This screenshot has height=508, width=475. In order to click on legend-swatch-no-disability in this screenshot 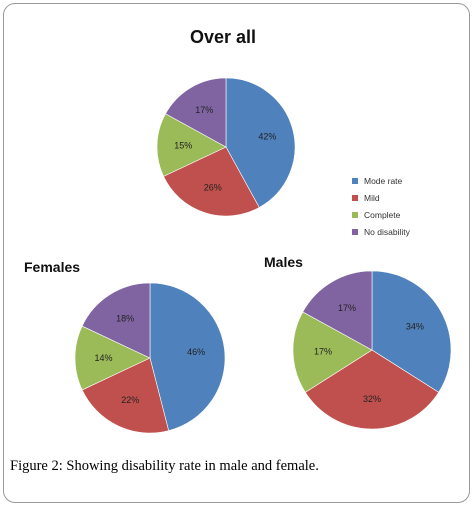, I will do `click(355, 231)`.